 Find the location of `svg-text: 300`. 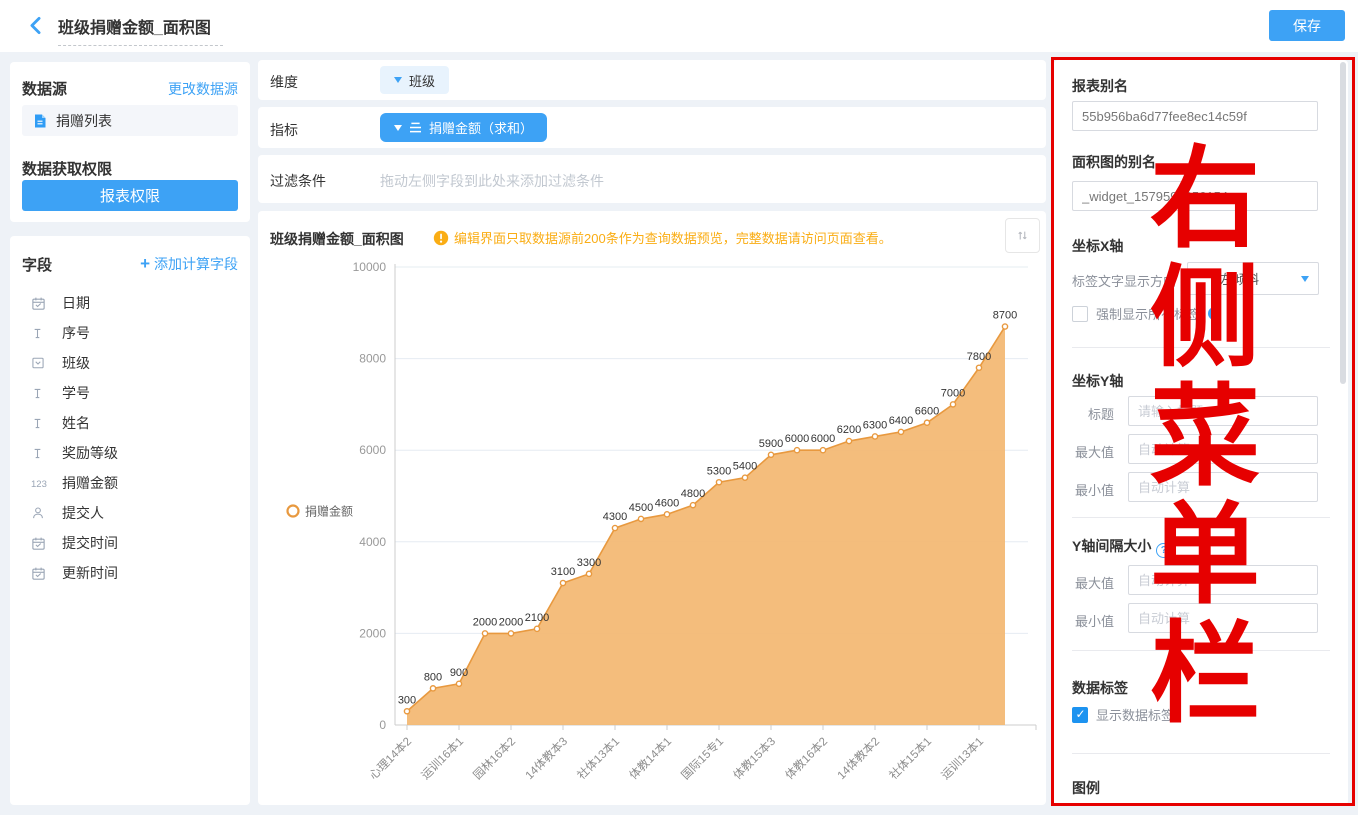

svg-text: 300 is located at coordinates (407, 700).